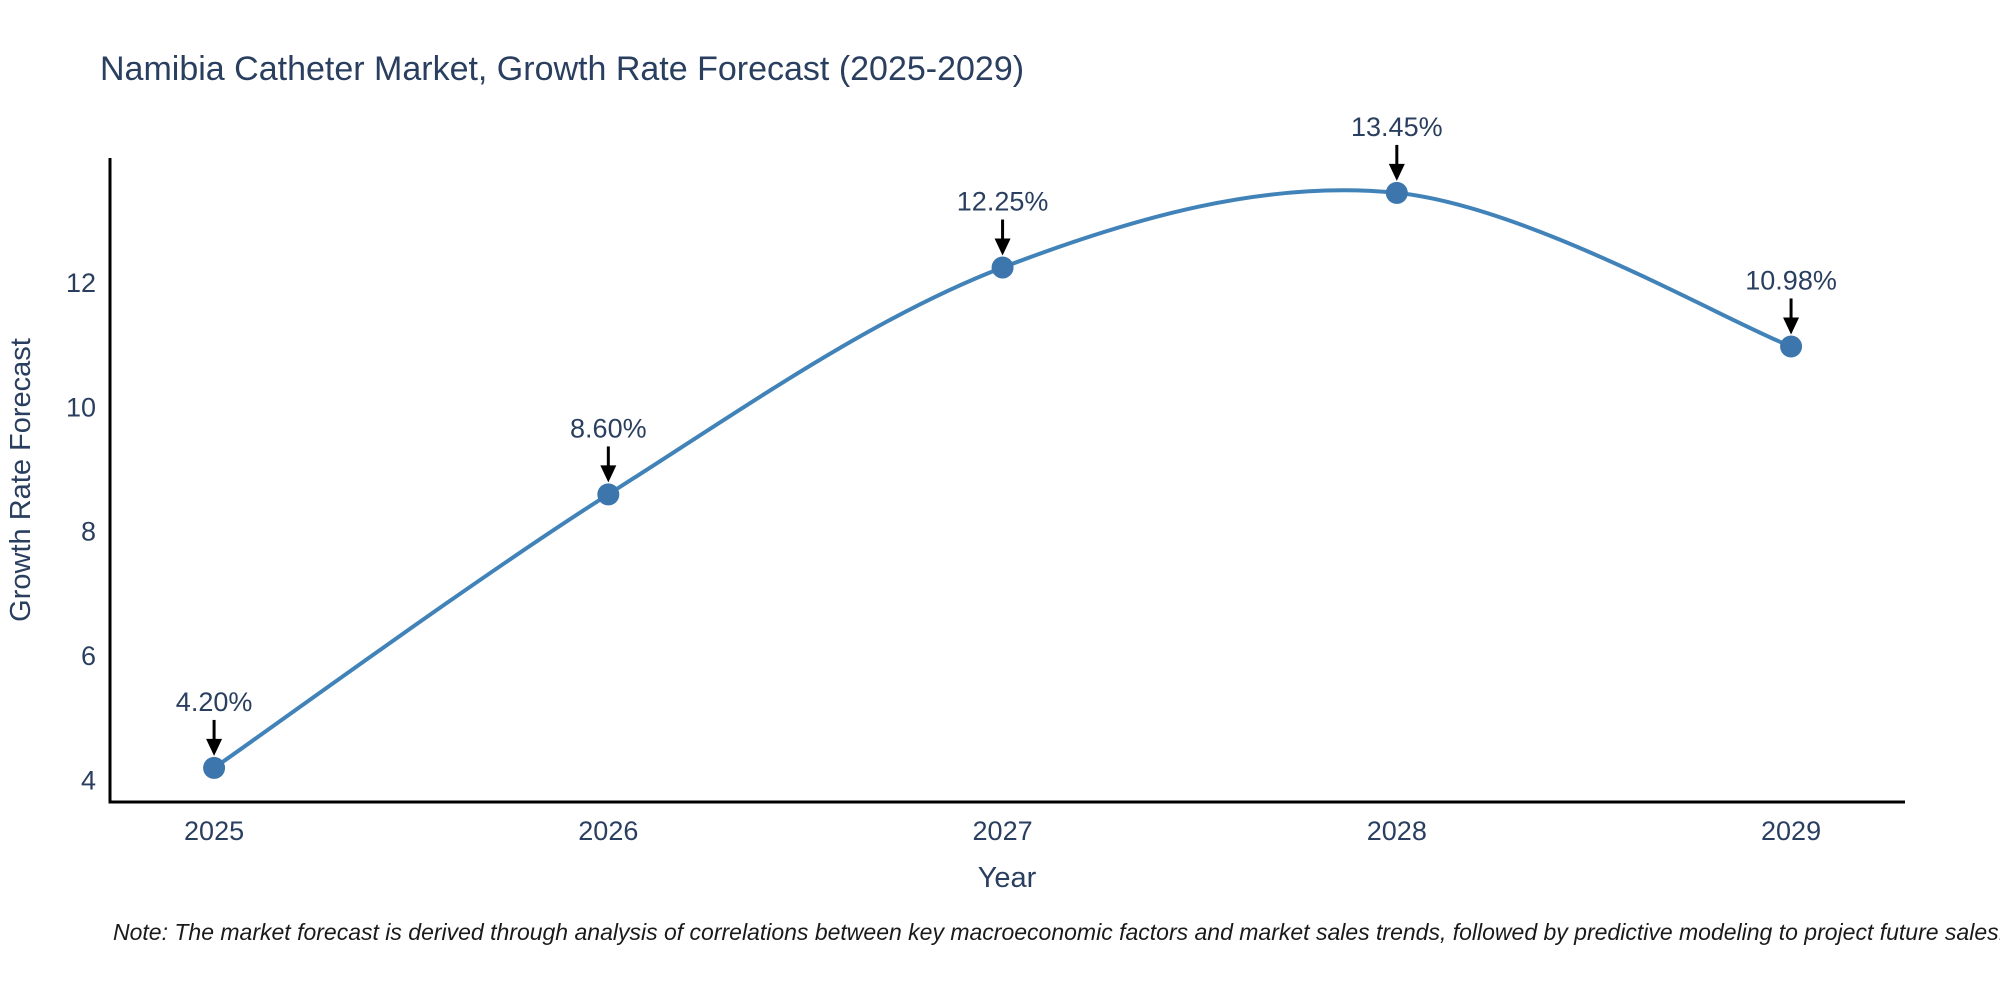  I want to click on y-tick-label: 10, so click(81, 407).